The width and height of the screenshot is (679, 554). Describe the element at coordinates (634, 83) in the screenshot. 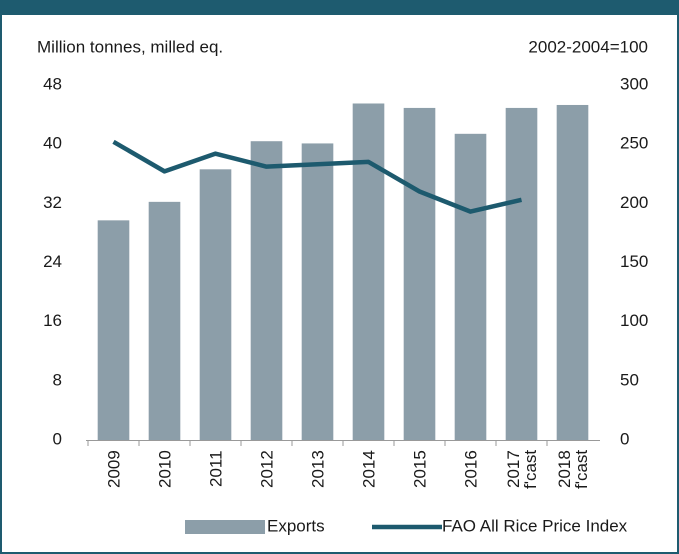

I see `y2-tick-label: 300` at that location.